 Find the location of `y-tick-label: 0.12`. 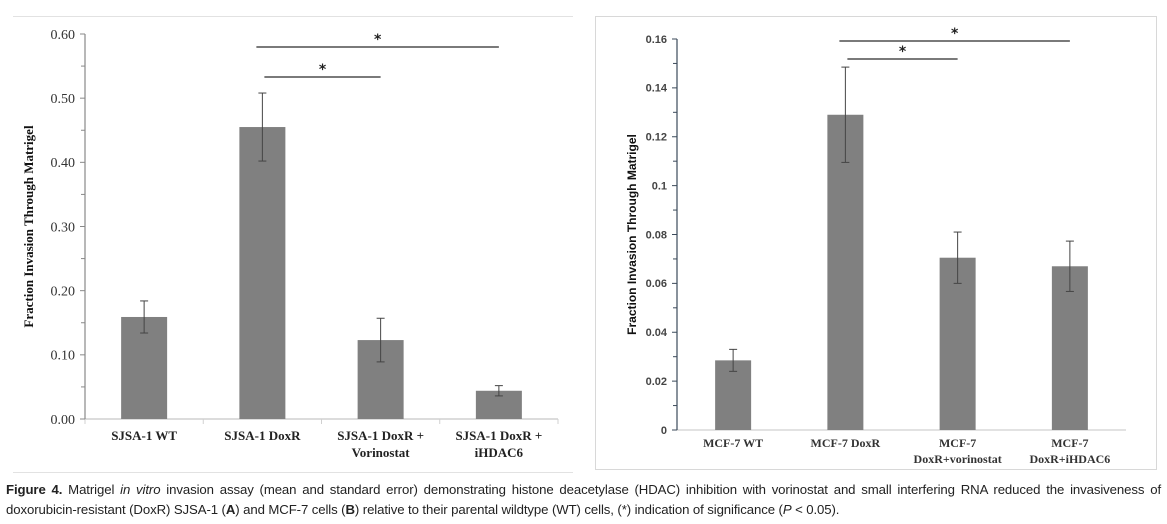

y-tick-label: 0.12 is located at coordinates (656, 138).